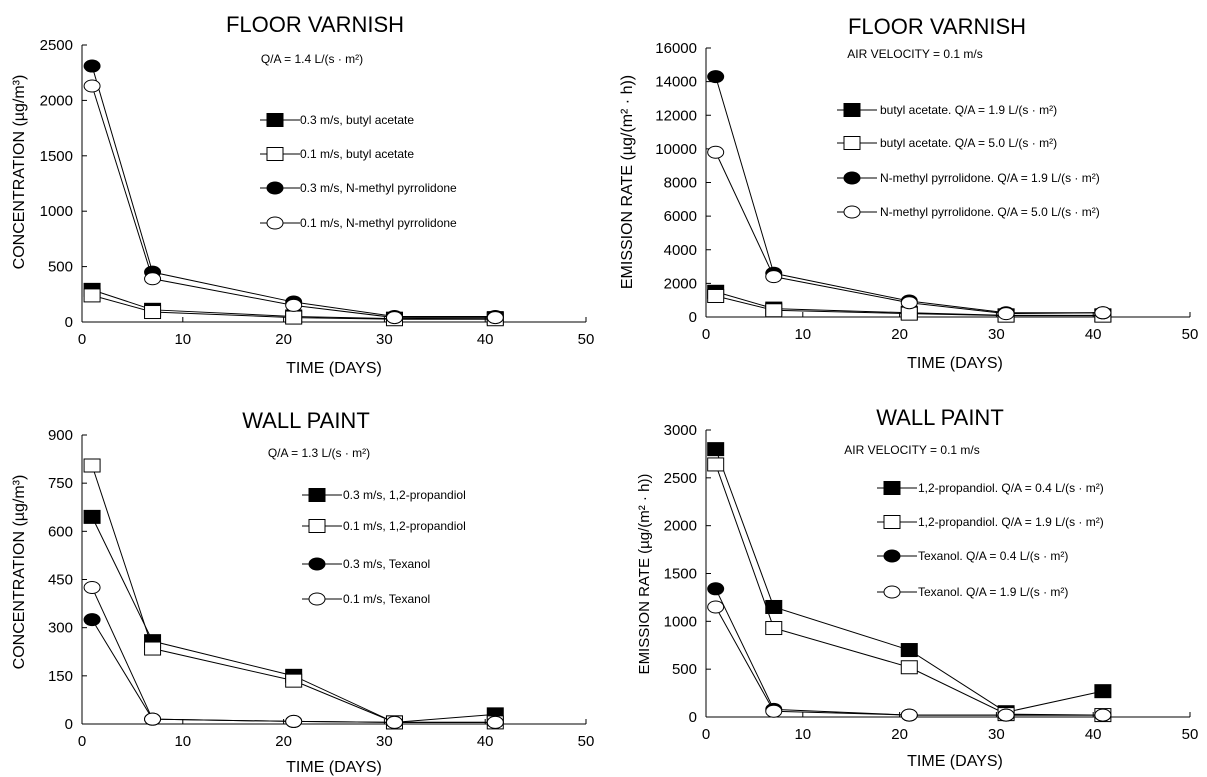  What do you see at coordinates (680, 216) in the screenshot?
I see `y-tick-label: 6000` at bounding box center [680, 216].